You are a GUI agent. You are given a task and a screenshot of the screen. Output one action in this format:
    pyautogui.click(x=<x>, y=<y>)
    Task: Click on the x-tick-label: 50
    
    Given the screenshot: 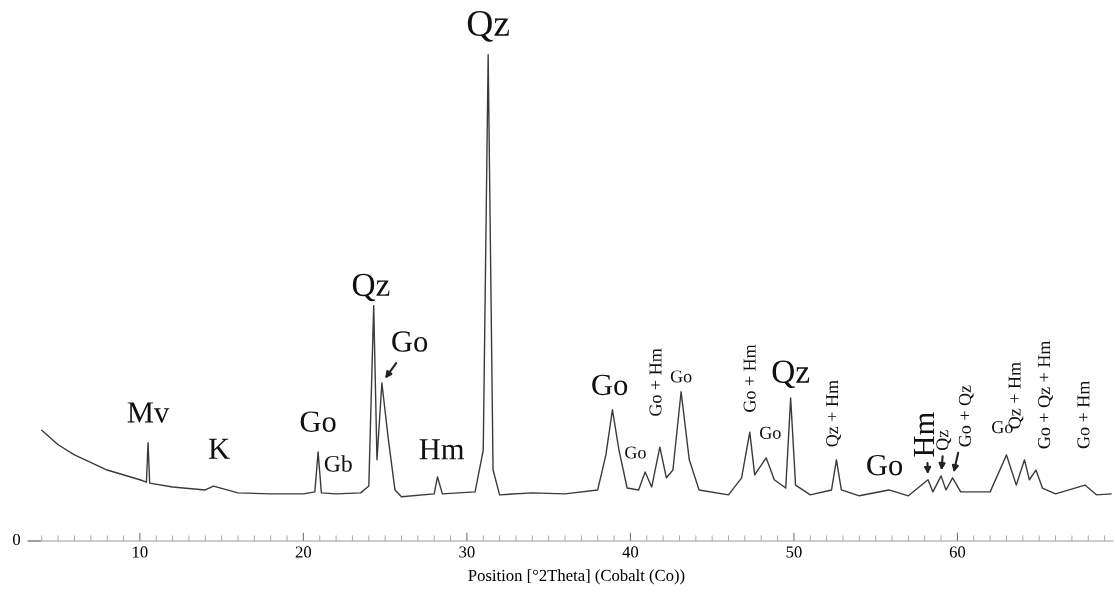 What is the action you would take?
    pyautogui.click(x=794, y=552)
    